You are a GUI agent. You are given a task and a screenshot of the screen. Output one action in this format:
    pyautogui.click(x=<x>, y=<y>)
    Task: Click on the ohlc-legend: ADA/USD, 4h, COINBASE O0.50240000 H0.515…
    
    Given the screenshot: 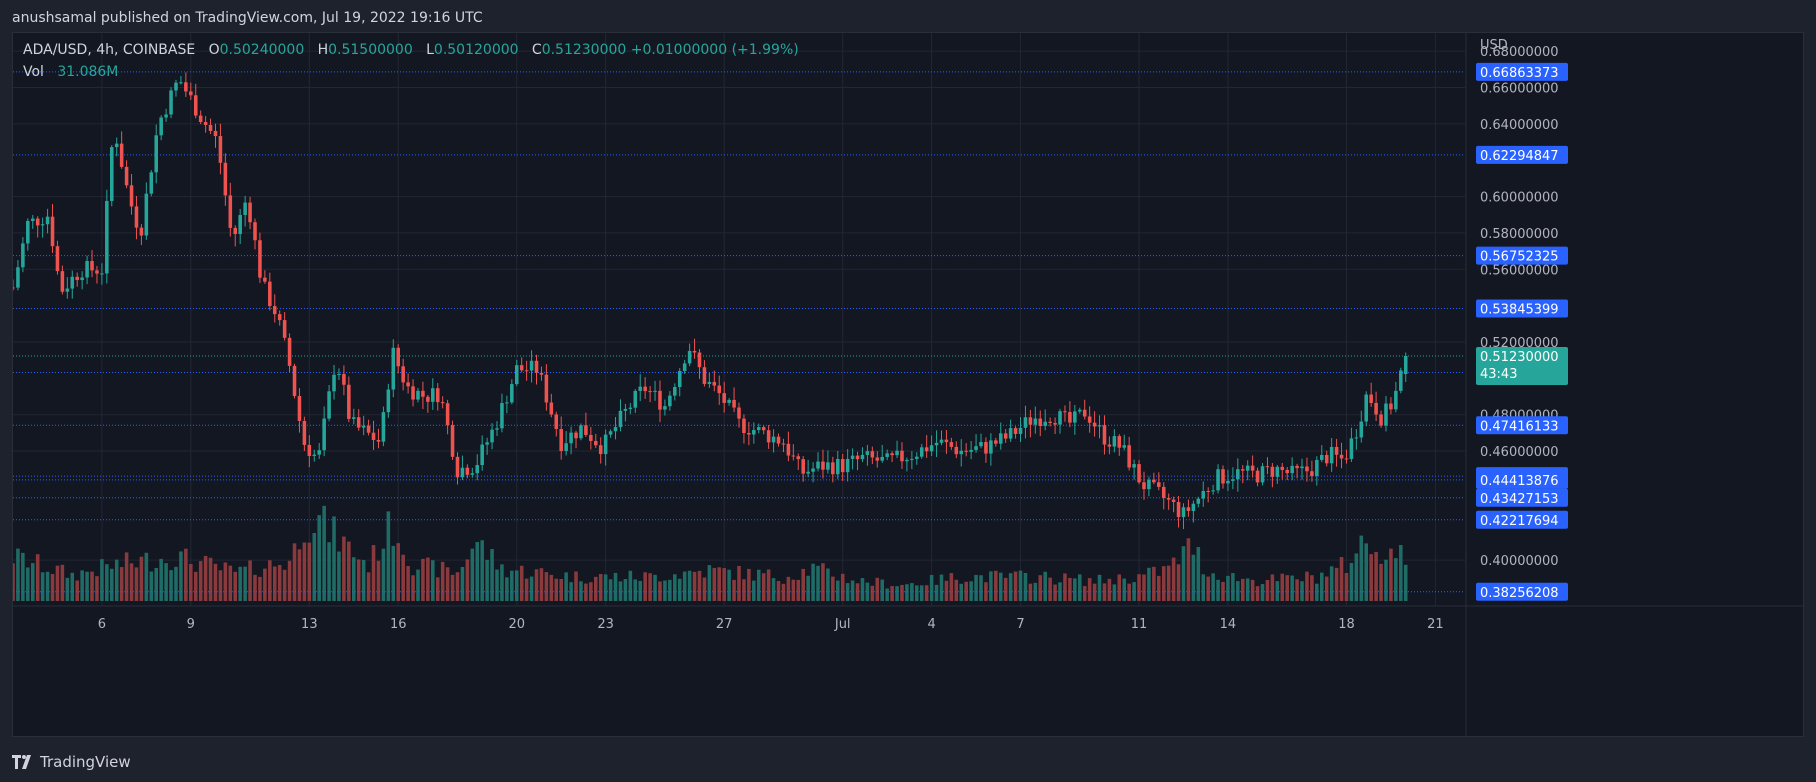 What is the action you would take?
    pyautogui.click(x=411, y=50)
    